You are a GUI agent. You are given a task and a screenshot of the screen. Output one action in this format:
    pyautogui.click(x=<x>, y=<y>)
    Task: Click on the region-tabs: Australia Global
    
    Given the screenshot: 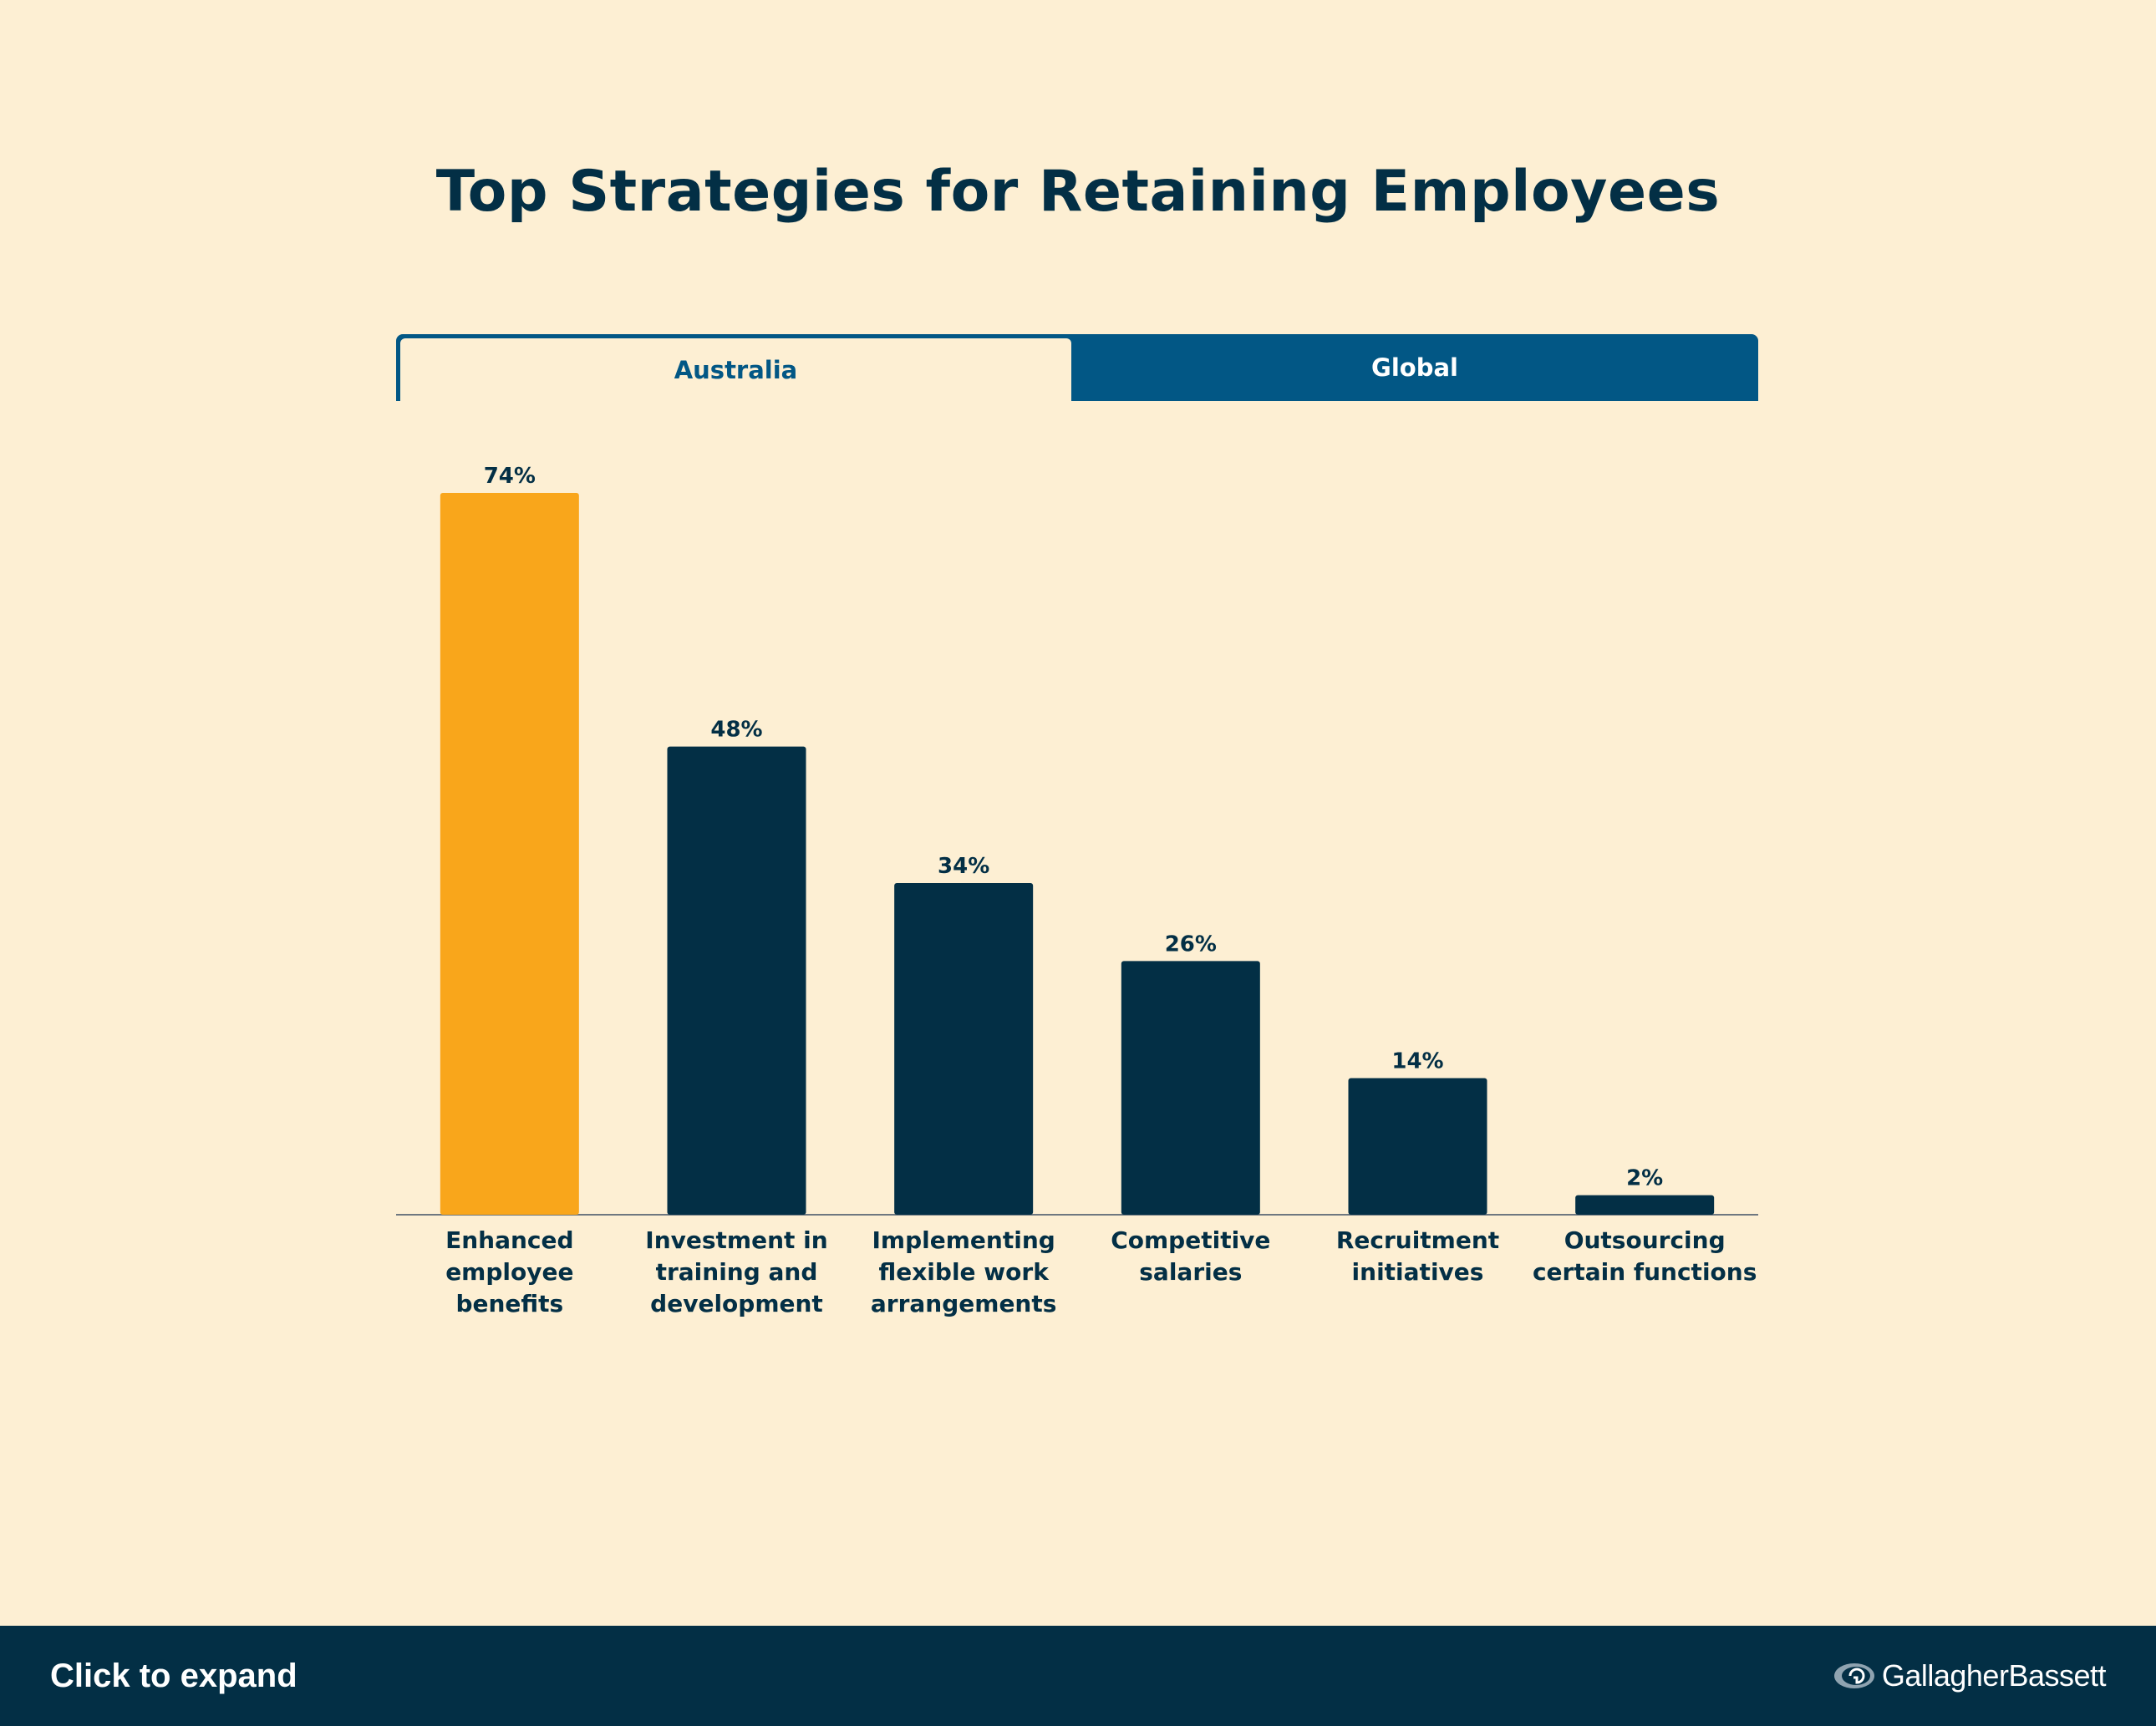 What is the action you would take?
    pyautogui.click(x=1077, y=367)
    